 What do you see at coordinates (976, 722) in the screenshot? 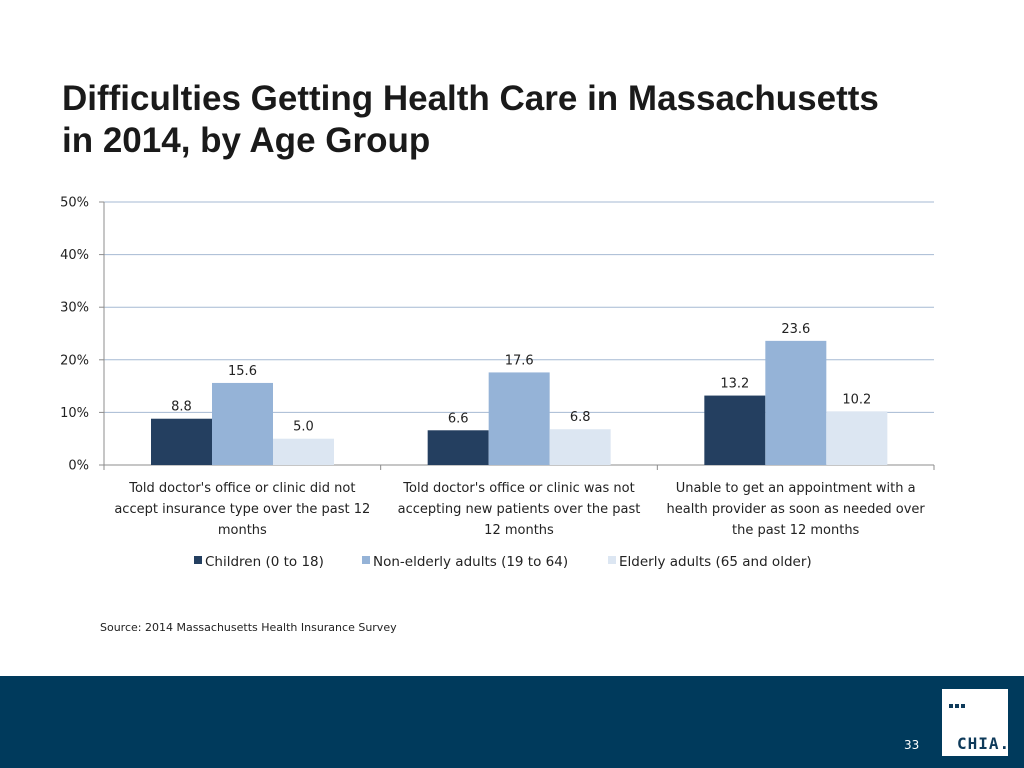
I see `chia-logo: CHIA.` at bounding box center [976, 722].